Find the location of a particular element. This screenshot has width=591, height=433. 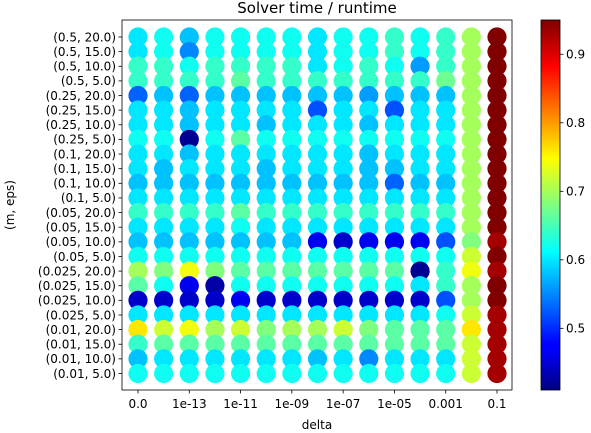

x-tick-label: 1e-07 is located at coordinates (343, 404).